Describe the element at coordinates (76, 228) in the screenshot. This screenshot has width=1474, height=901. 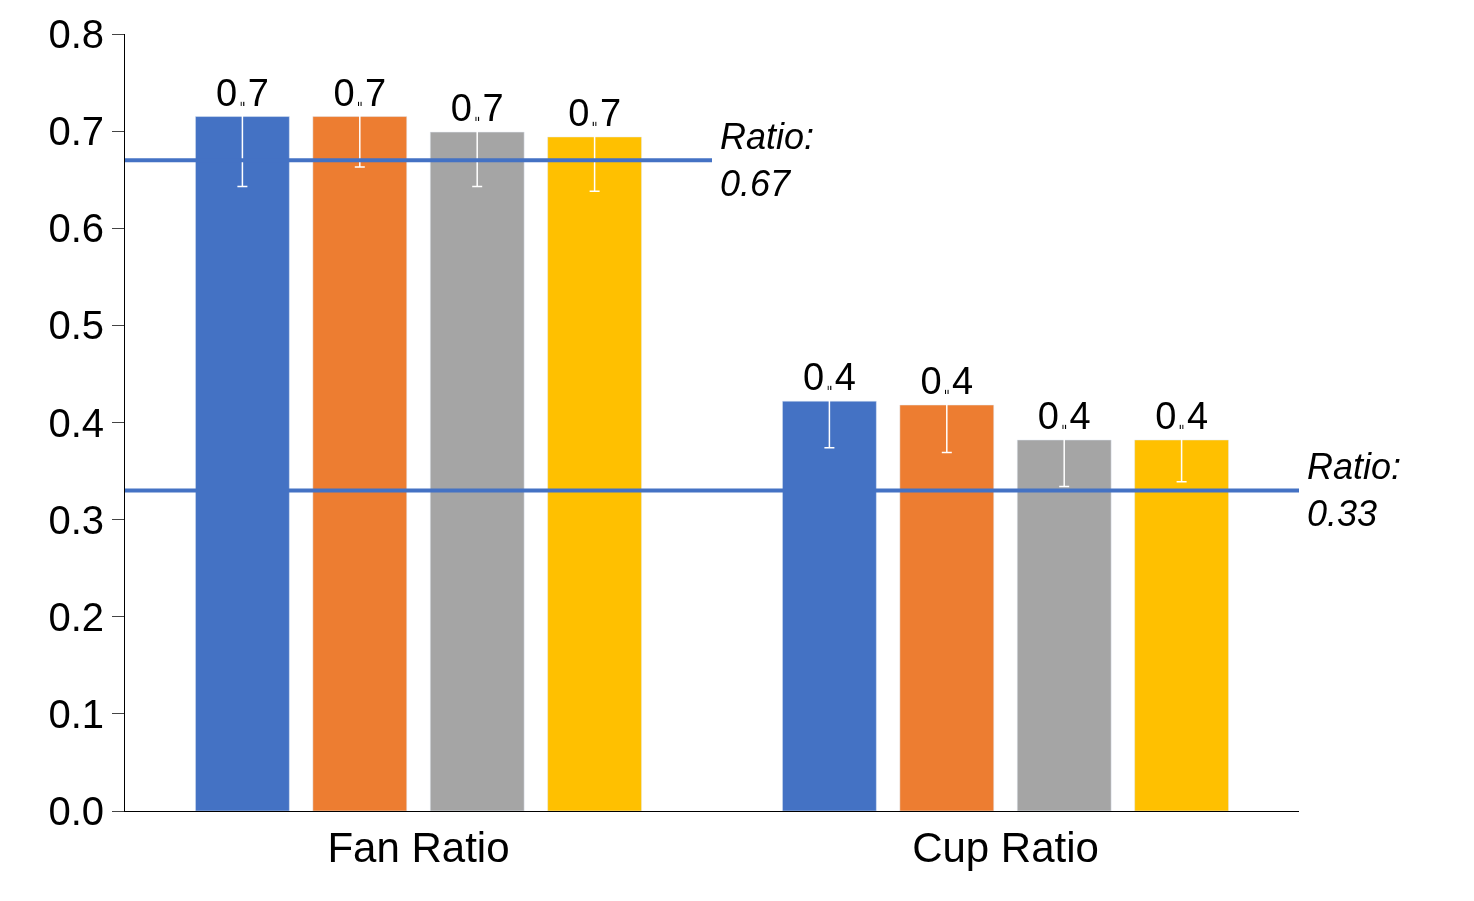
I see `y-tick-label: 0.6` at that location.